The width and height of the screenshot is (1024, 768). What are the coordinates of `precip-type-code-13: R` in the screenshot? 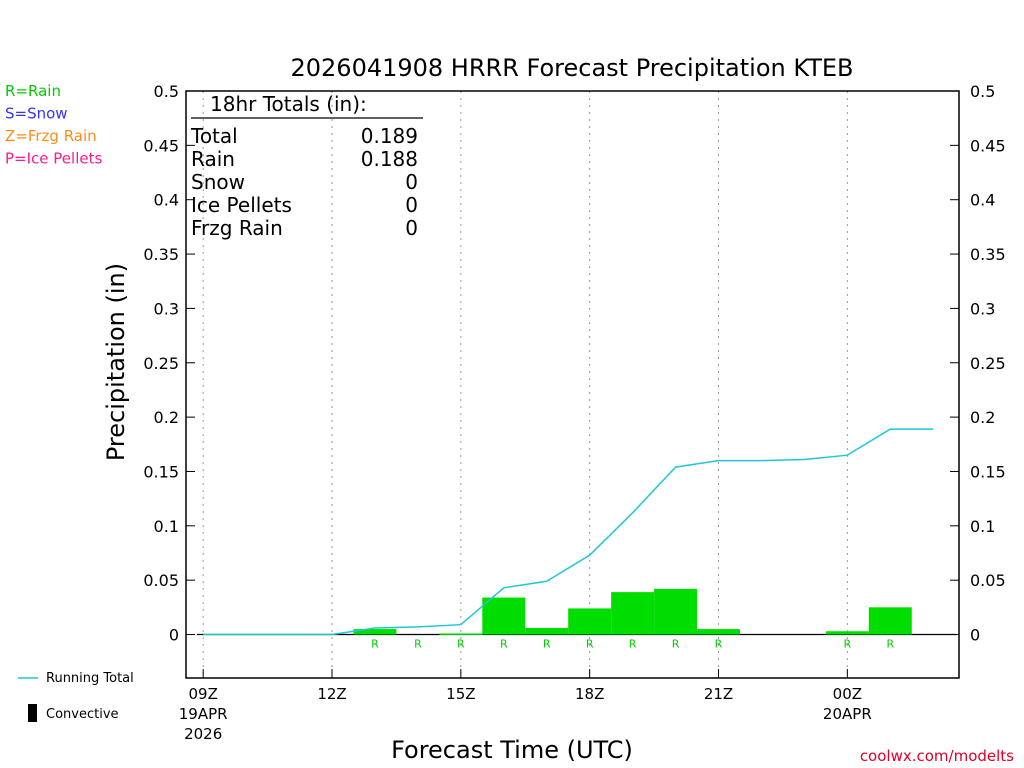 It's located at (375, 644).